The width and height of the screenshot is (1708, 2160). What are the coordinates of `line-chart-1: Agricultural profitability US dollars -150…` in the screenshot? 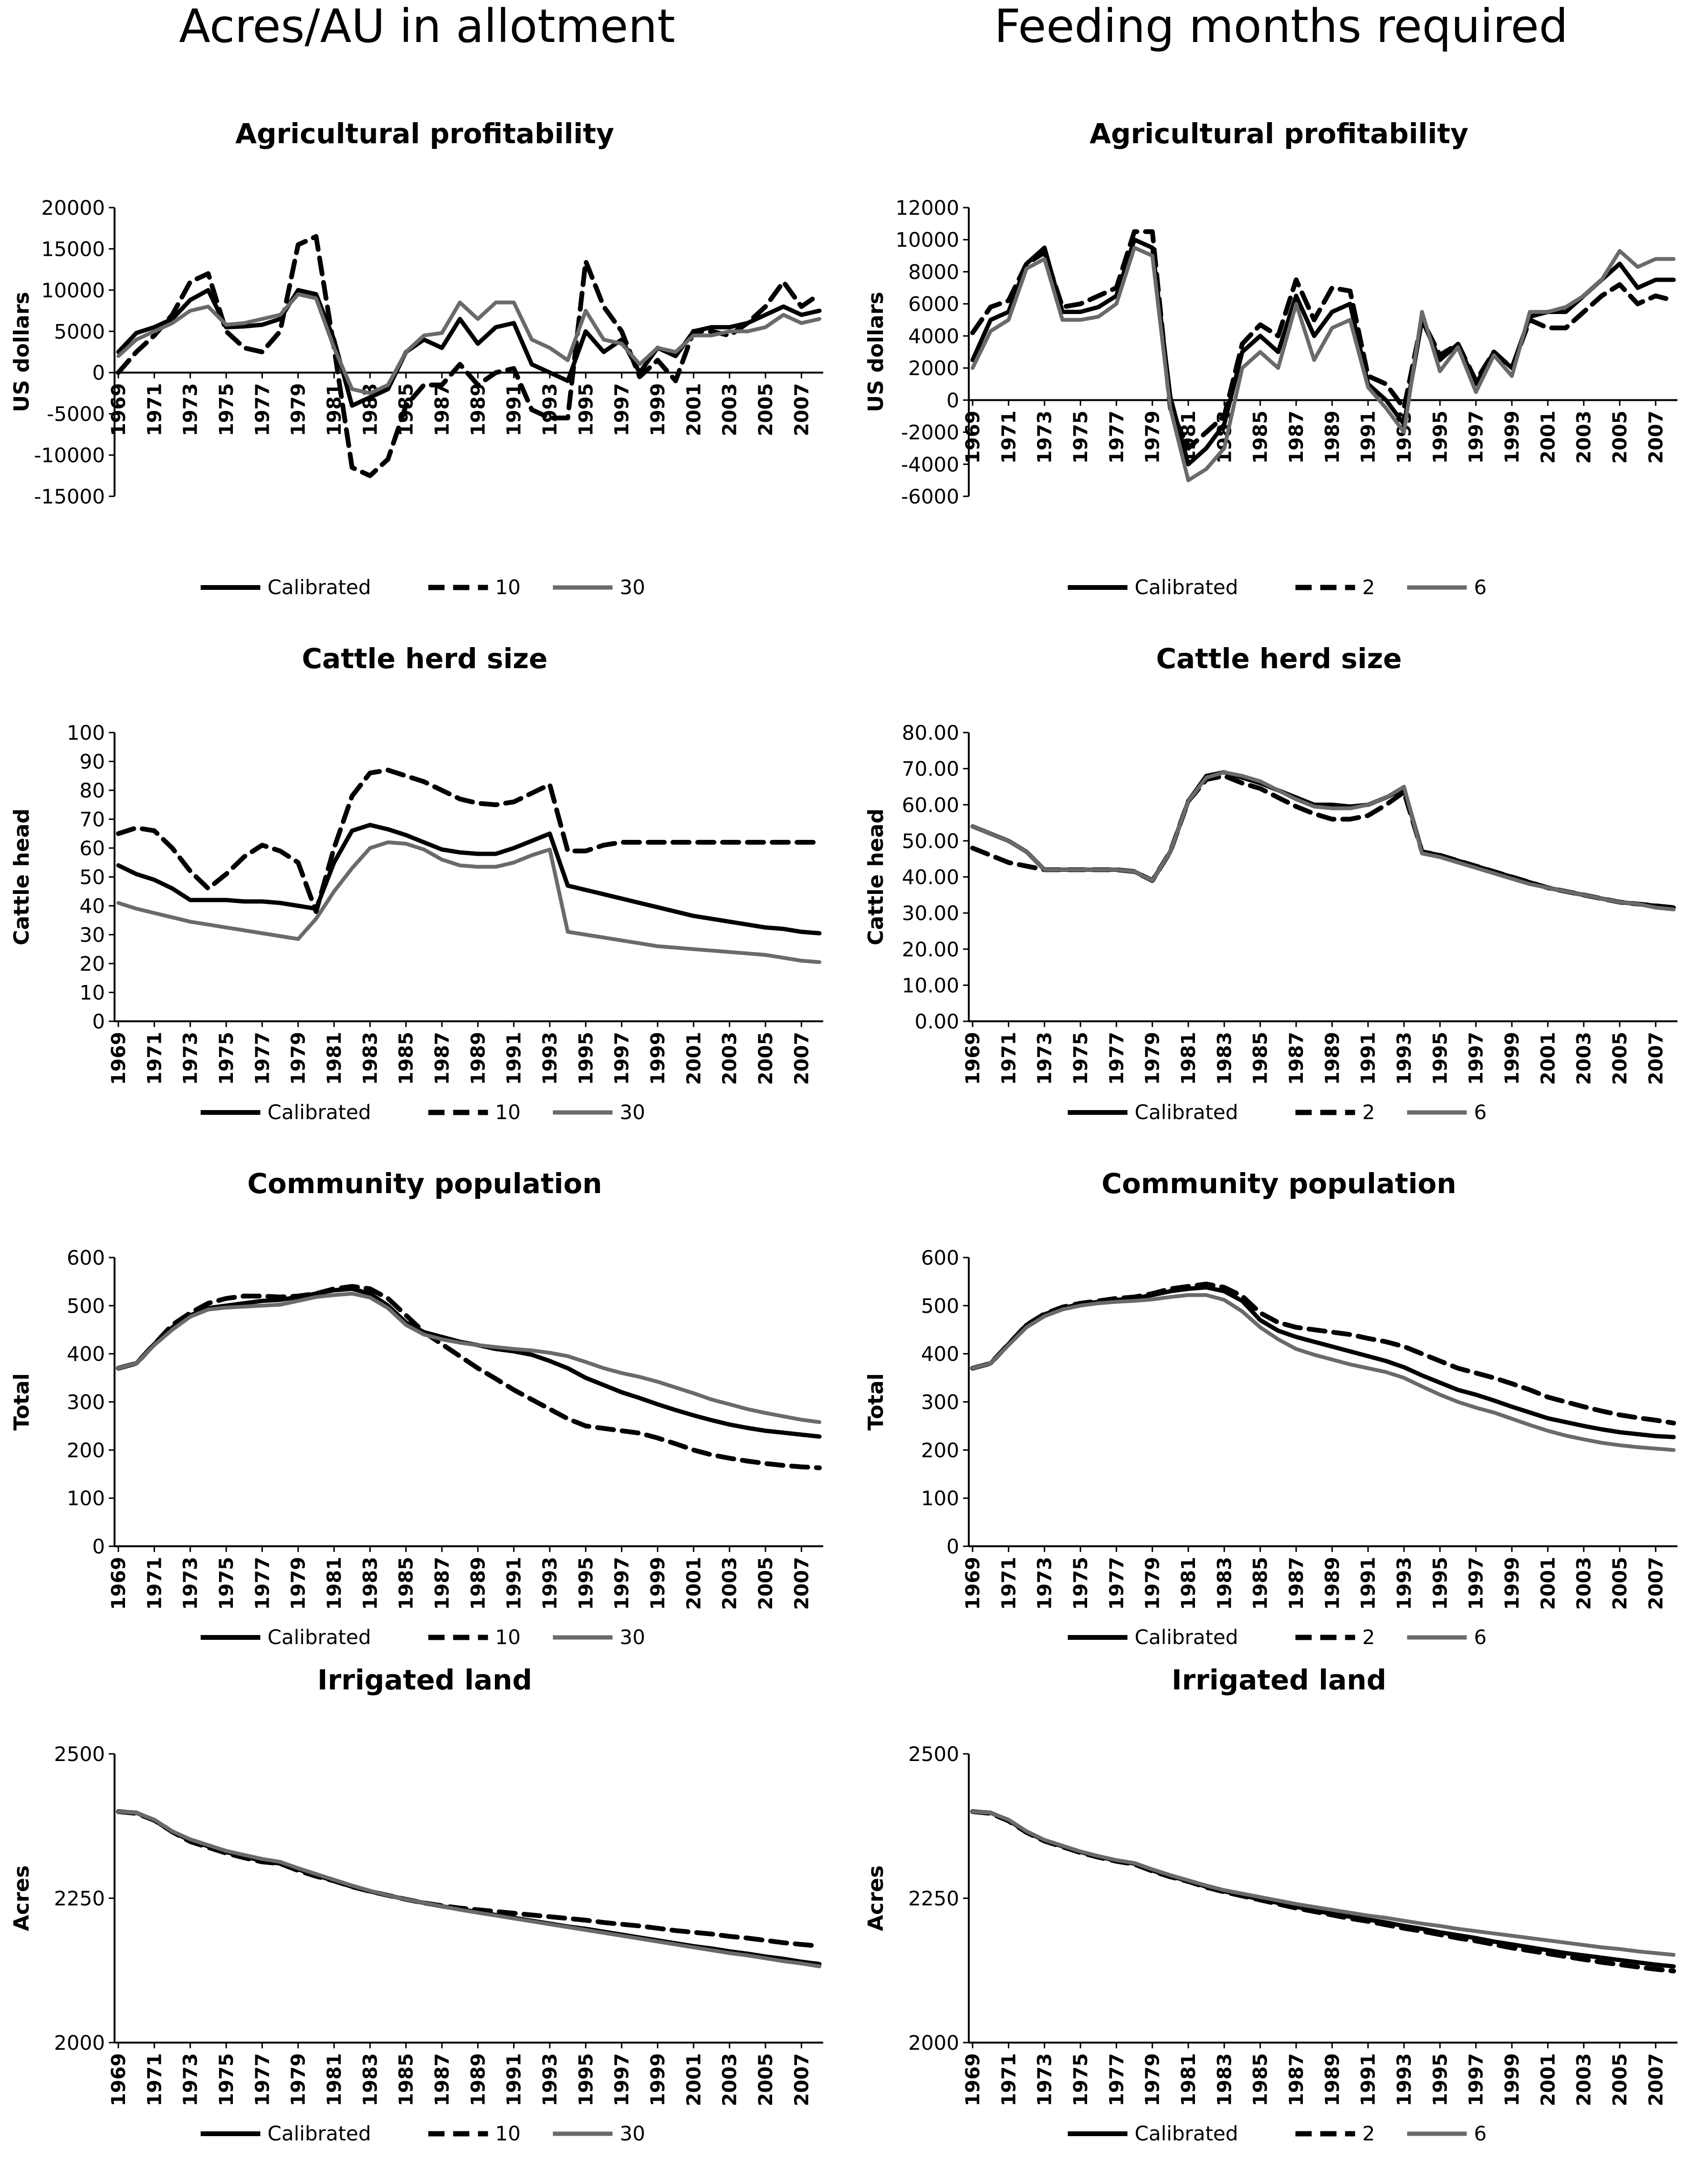 It's located at (416, 358).